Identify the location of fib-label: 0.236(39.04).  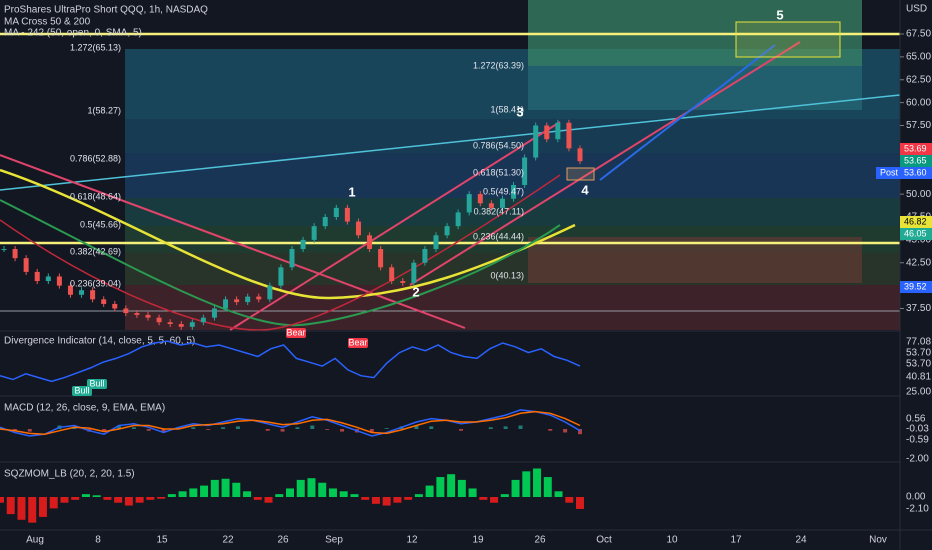
(95, 283).